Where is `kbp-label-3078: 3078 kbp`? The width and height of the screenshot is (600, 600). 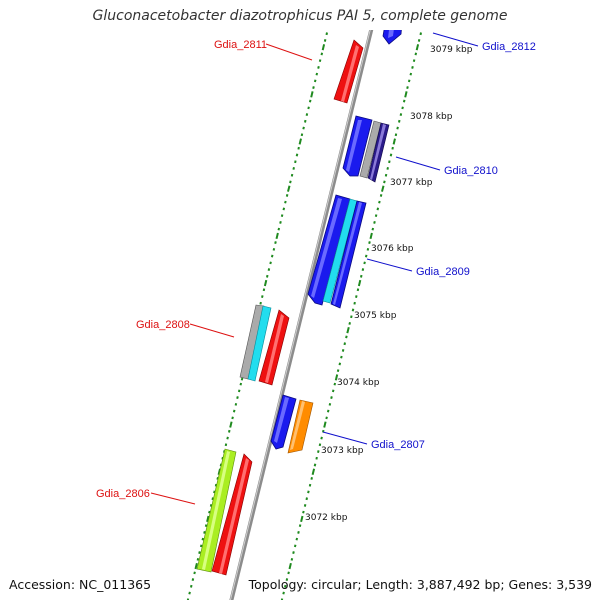 kbp-label-3078: 3078 kbp is located at coordinates (431, 117).